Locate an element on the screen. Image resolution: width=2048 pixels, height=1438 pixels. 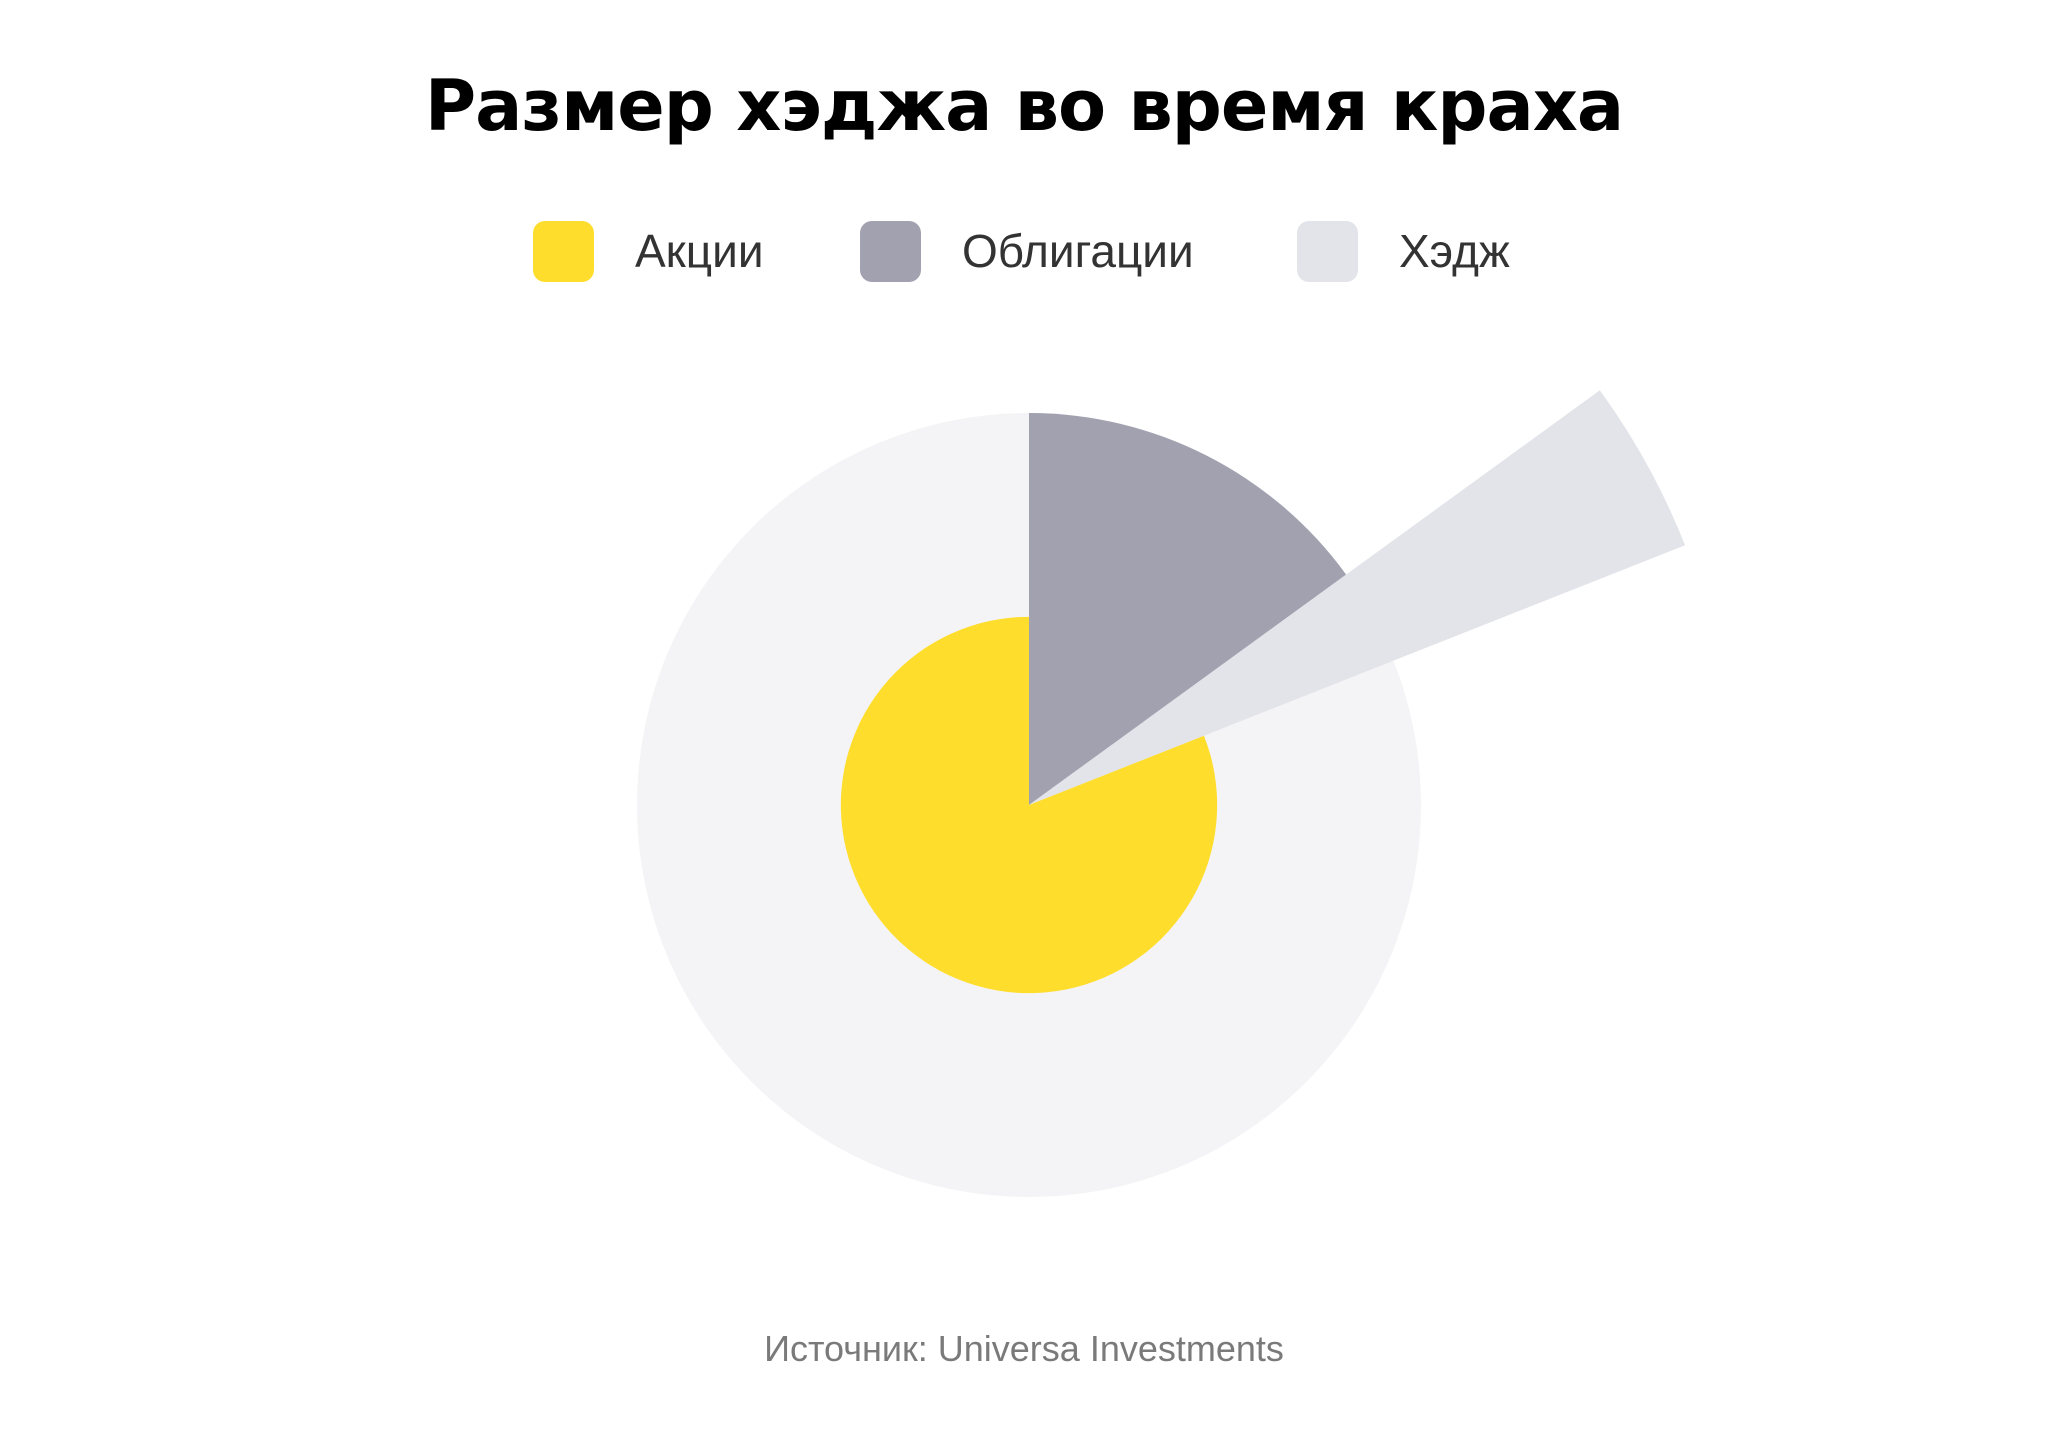
legend-swatch-bonds is located at coordinates (890, 251).